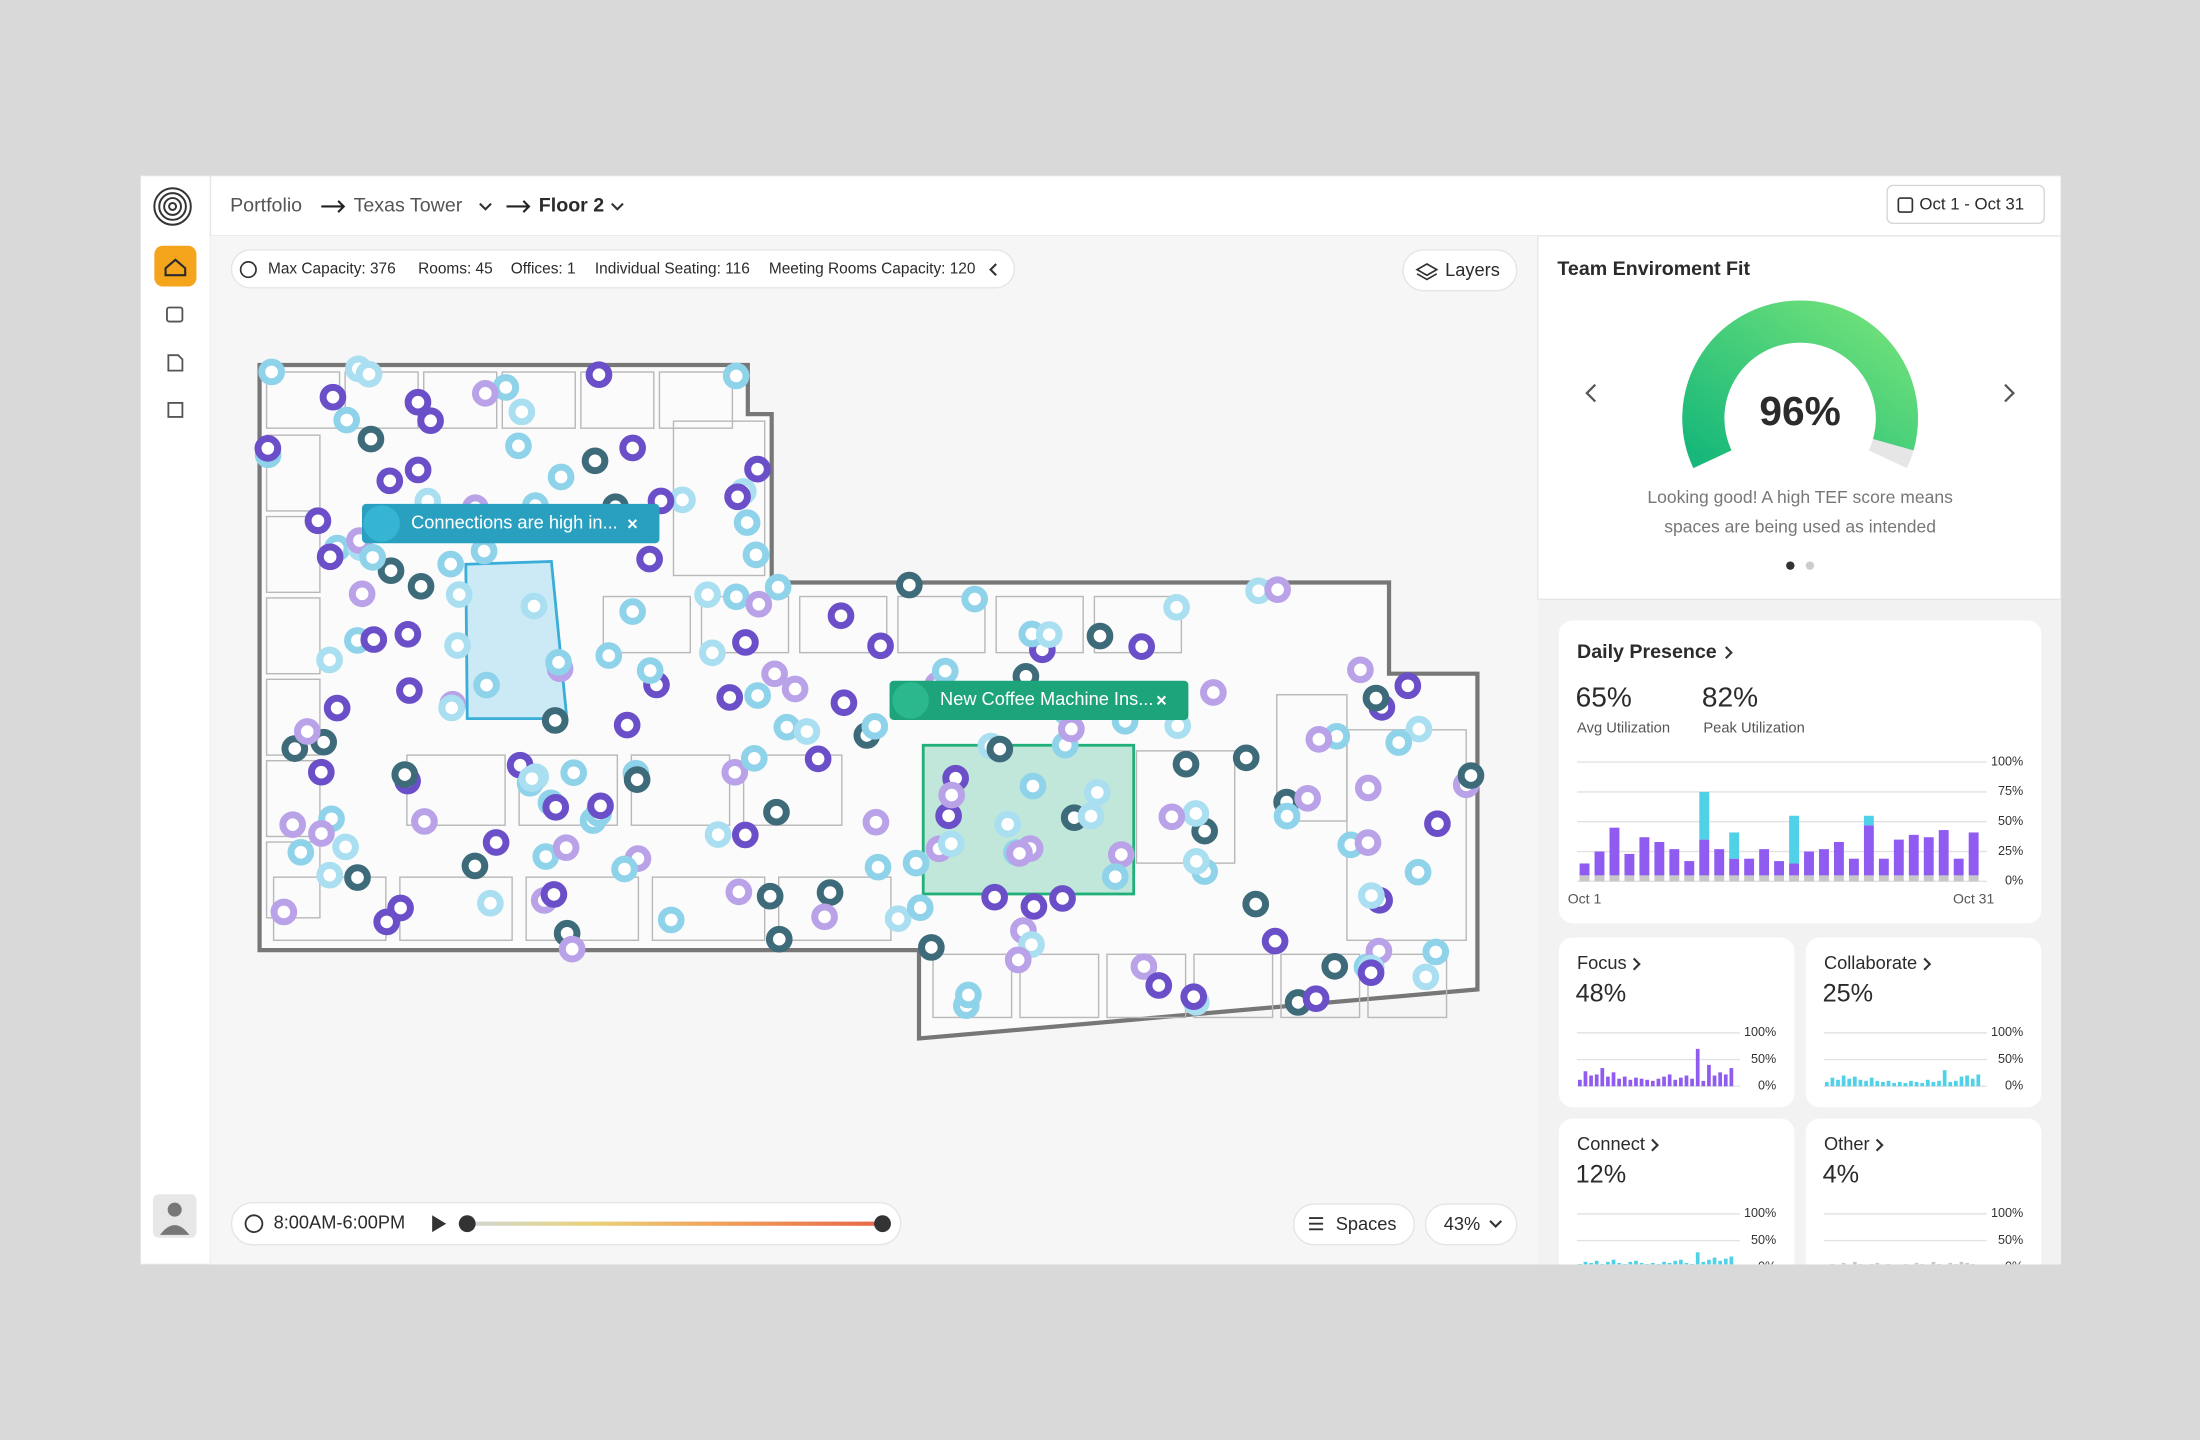 The height and width of the screenshot is (1440, 2200). I want to click on breadcrumb-item: Portfolio, so click(266, 206).